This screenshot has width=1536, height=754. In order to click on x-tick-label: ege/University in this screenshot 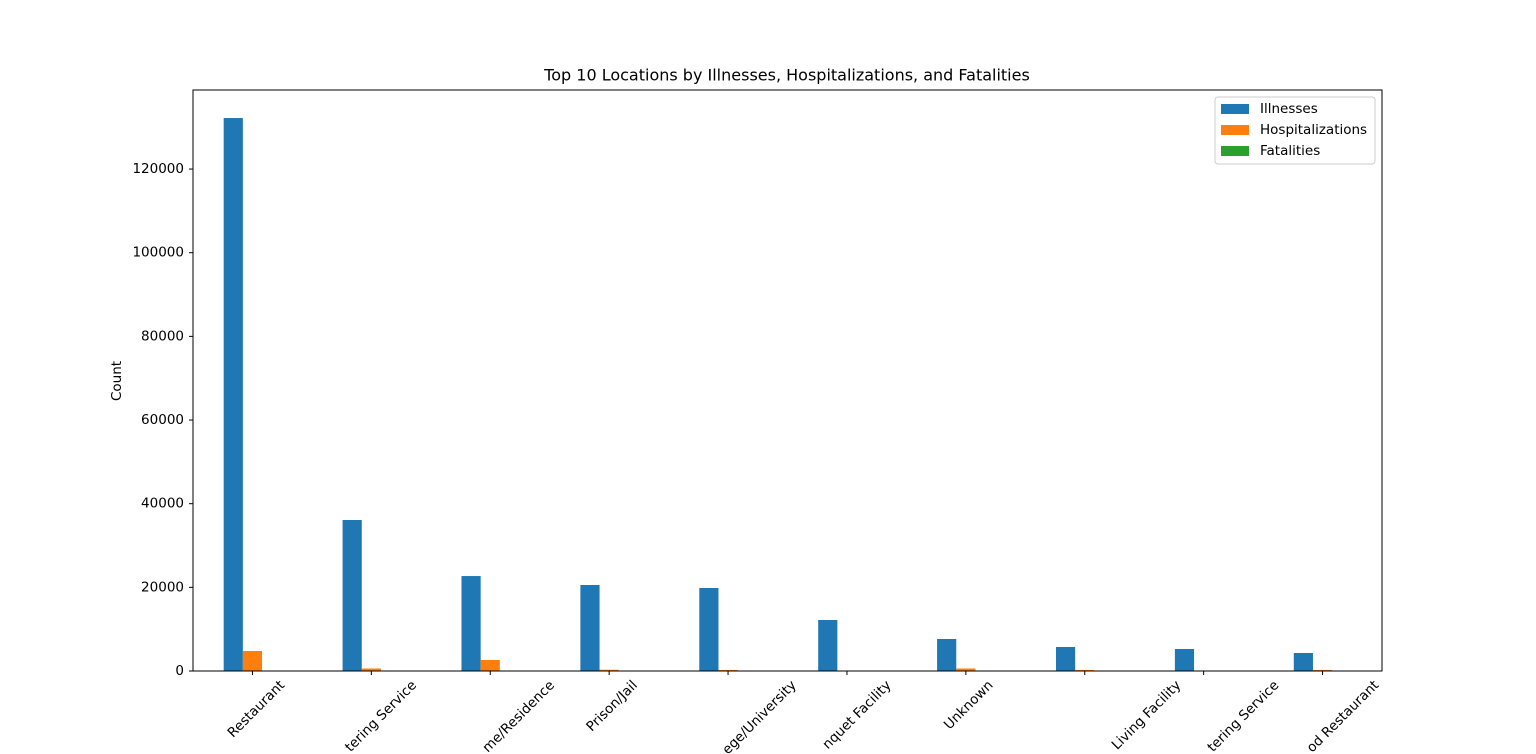, I will do `click(759, 715)`.